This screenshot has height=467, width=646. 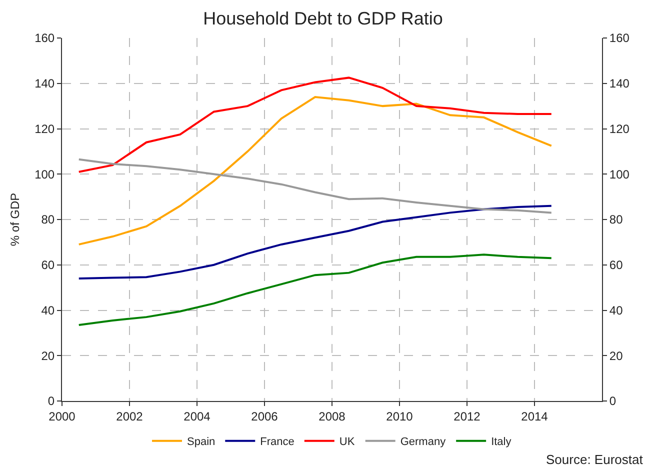 I want to click on chart-title: Household Debt to GDP Ratio, so click(x=323, y=18).